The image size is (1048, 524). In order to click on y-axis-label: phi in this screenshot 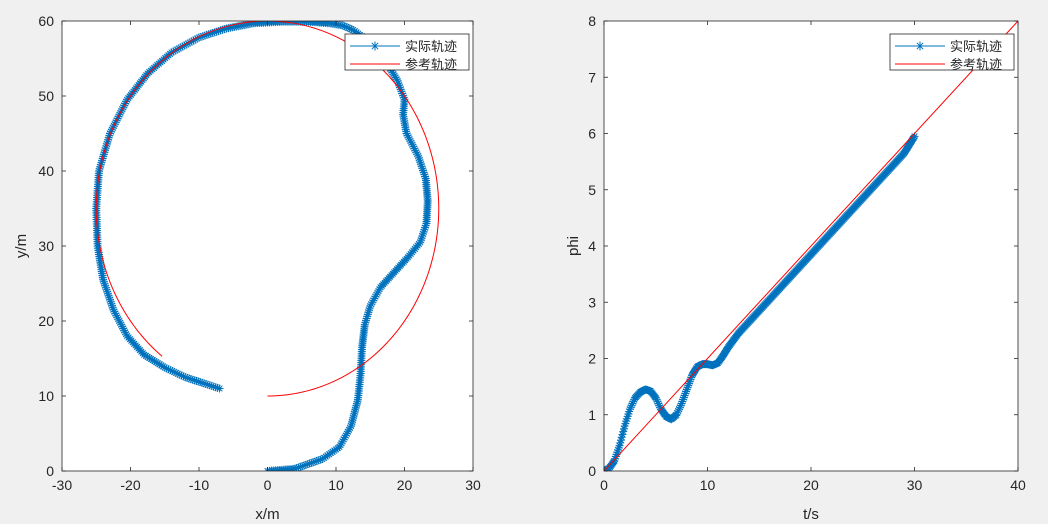, I will do `click(573, 246)`.